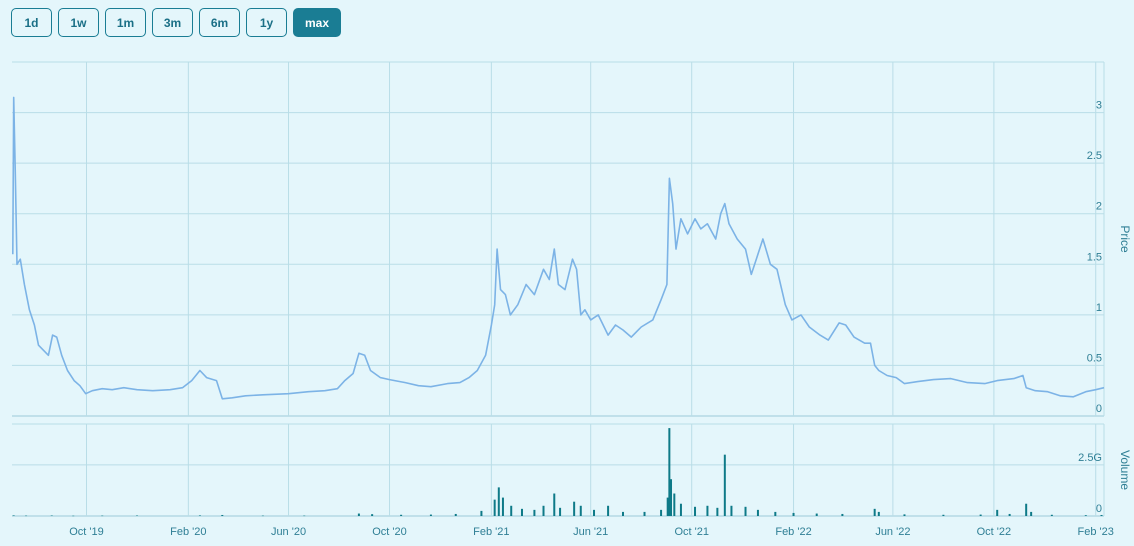 The width and height of the screenshot is (1134, 546). What do you see at coordinates (86, 532) in the screenshot?
I see `x-tick-label: Oct '19` at bounding box center [86, 532].